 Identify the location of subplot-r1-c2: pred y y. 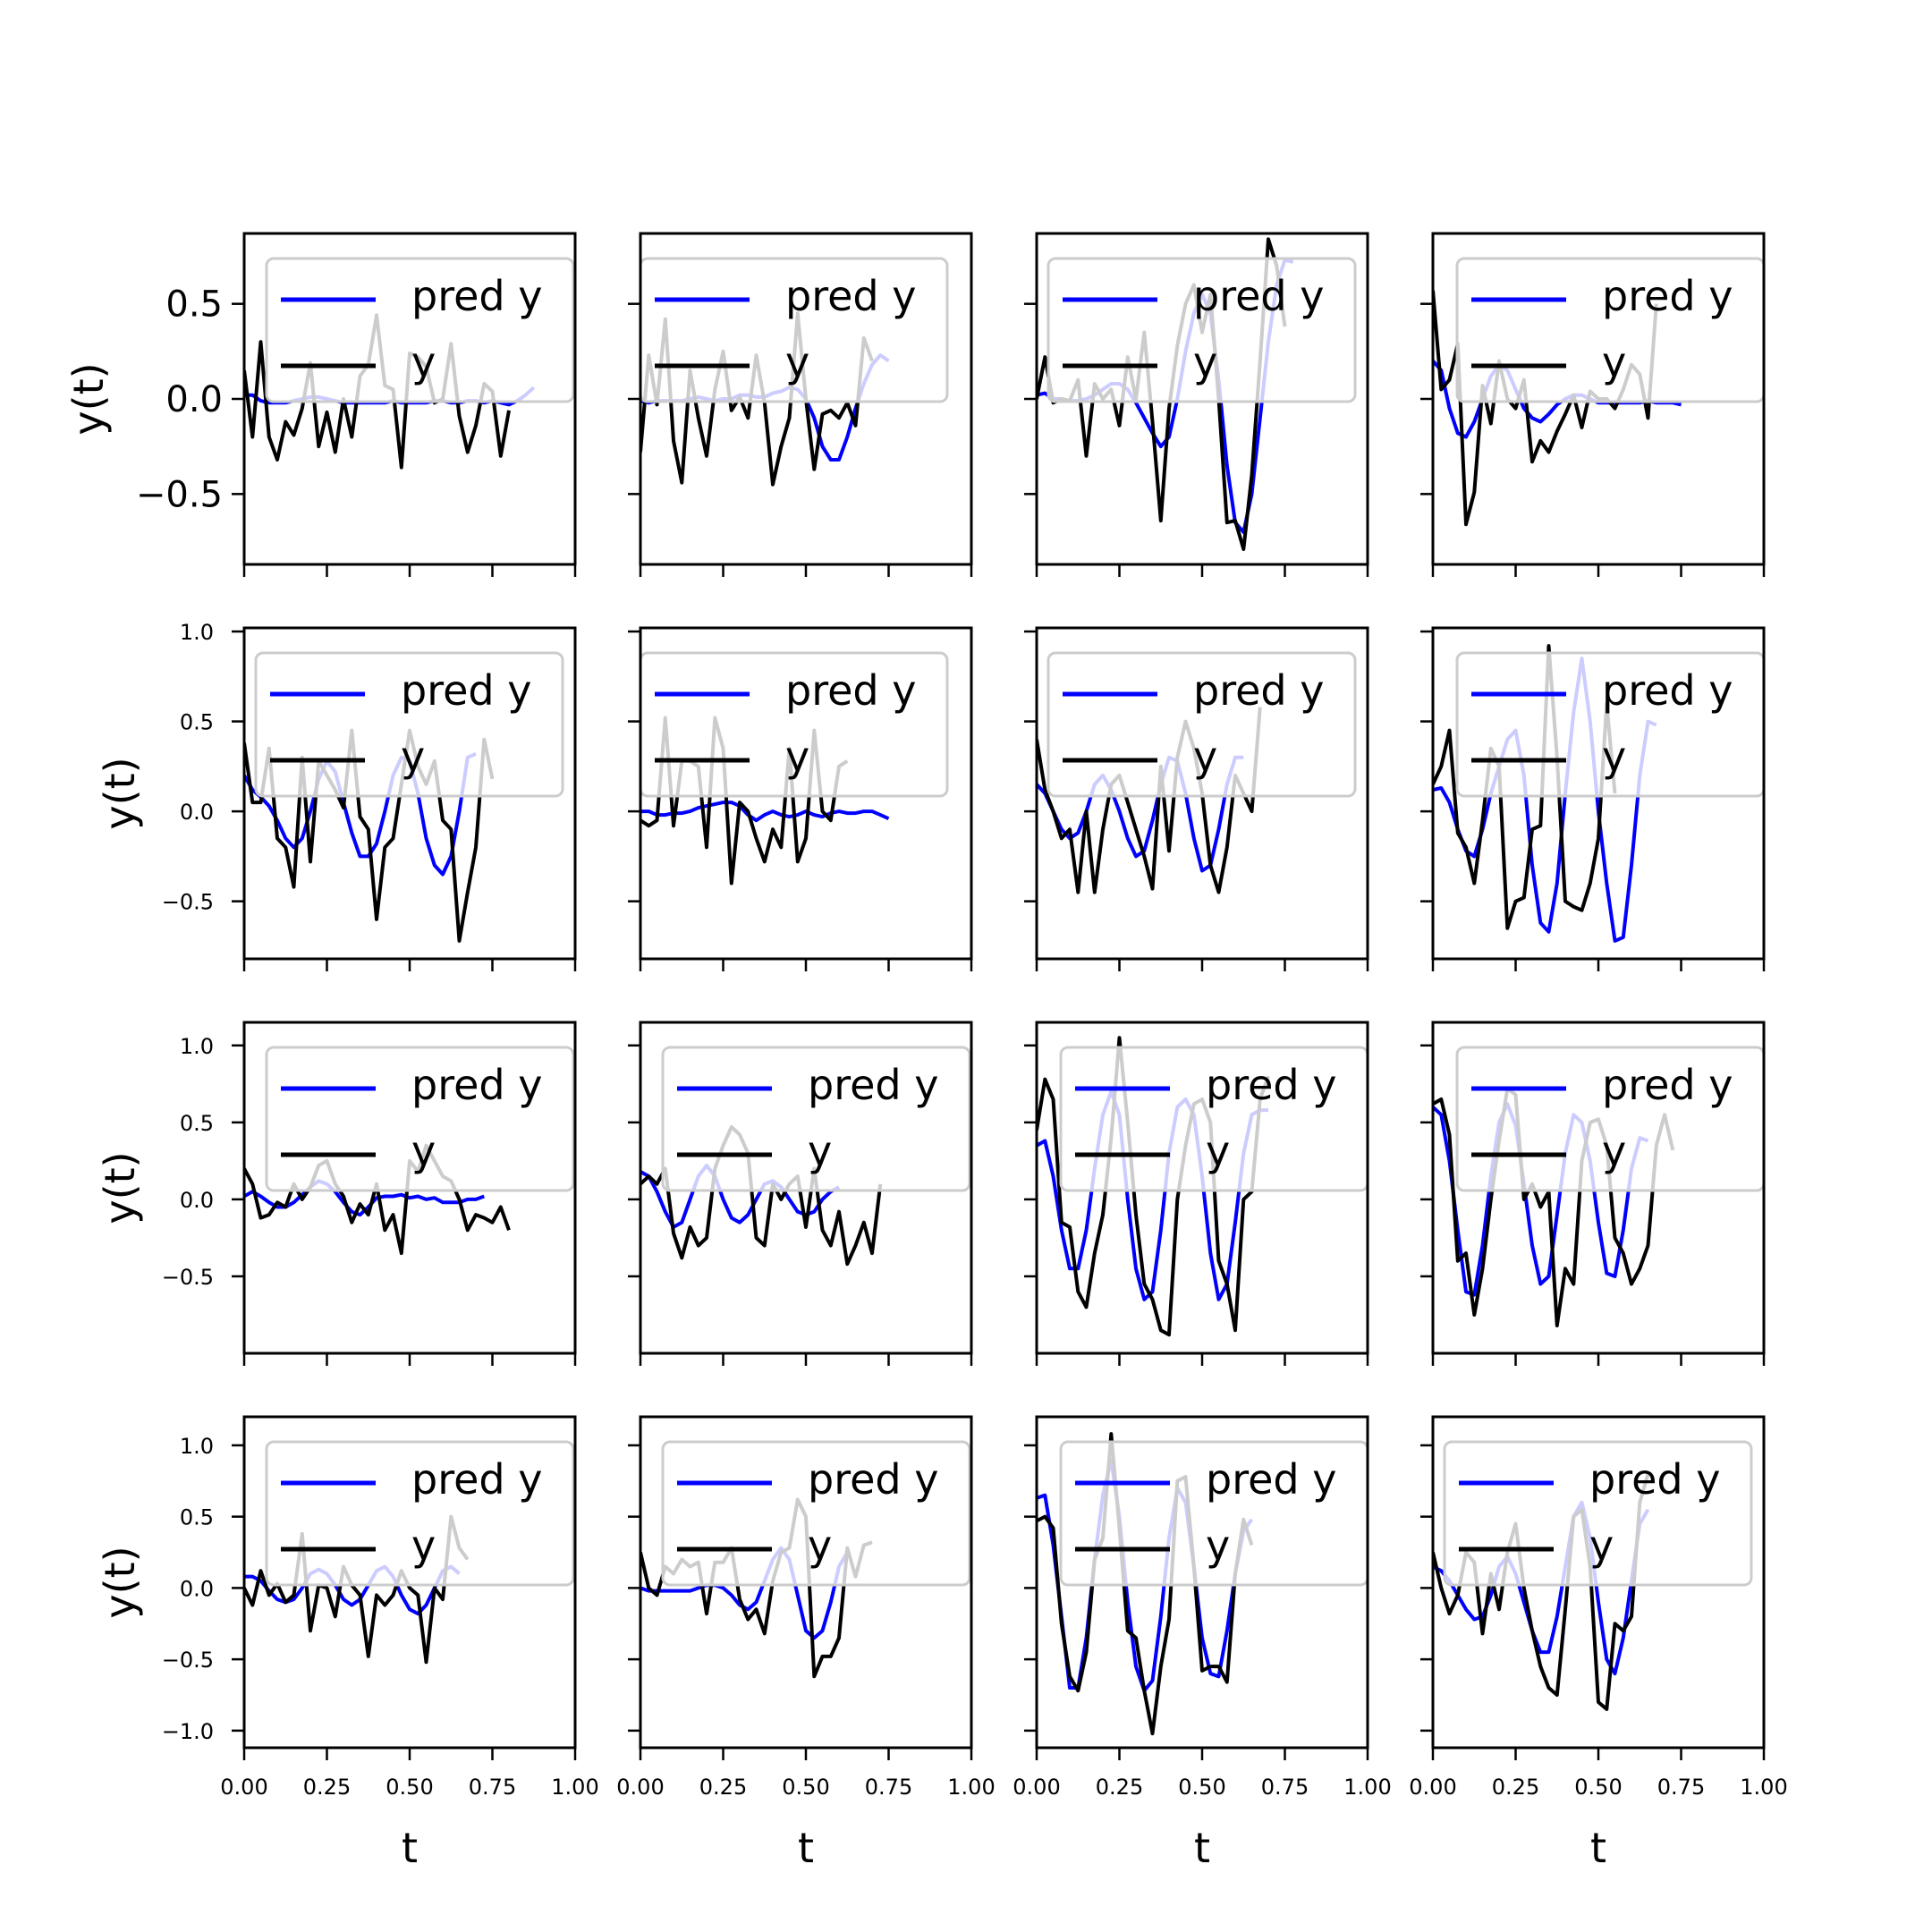
(1196, 798).